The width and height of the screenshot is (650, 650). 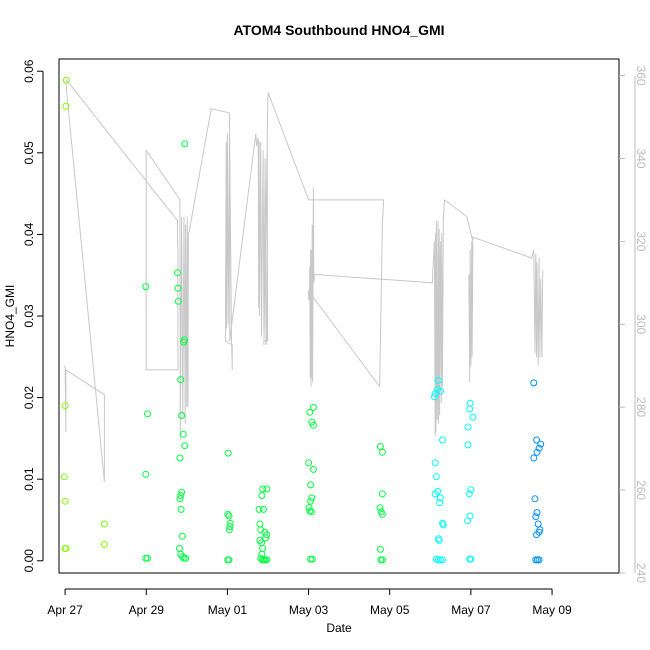 What do you see at coordinates (390, 610) in the screenshot?
I see `x-tick-label: May 05` at bounding box center [390, 610].